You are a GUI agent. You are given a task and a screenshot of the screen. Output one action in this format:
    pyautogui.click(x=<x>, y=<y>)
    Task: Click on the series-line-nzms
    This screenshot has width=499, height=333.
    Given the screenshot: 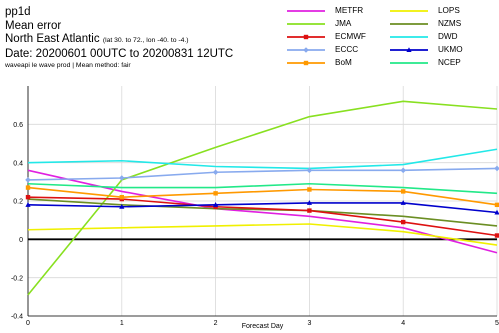 What is the action you would take?
    pyautogui.click(x=262, y=212)
    